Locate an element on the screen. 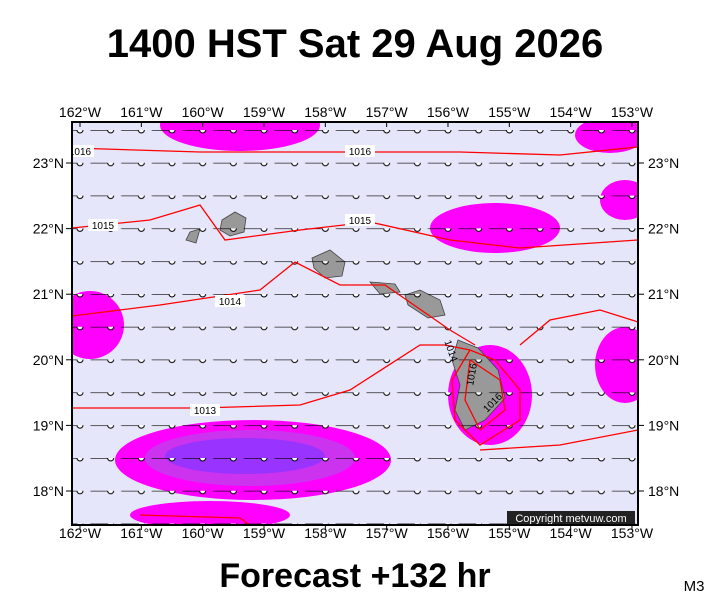 This screenshot has width=711, height=600. copyright-box is located at coordinates (571, 518).